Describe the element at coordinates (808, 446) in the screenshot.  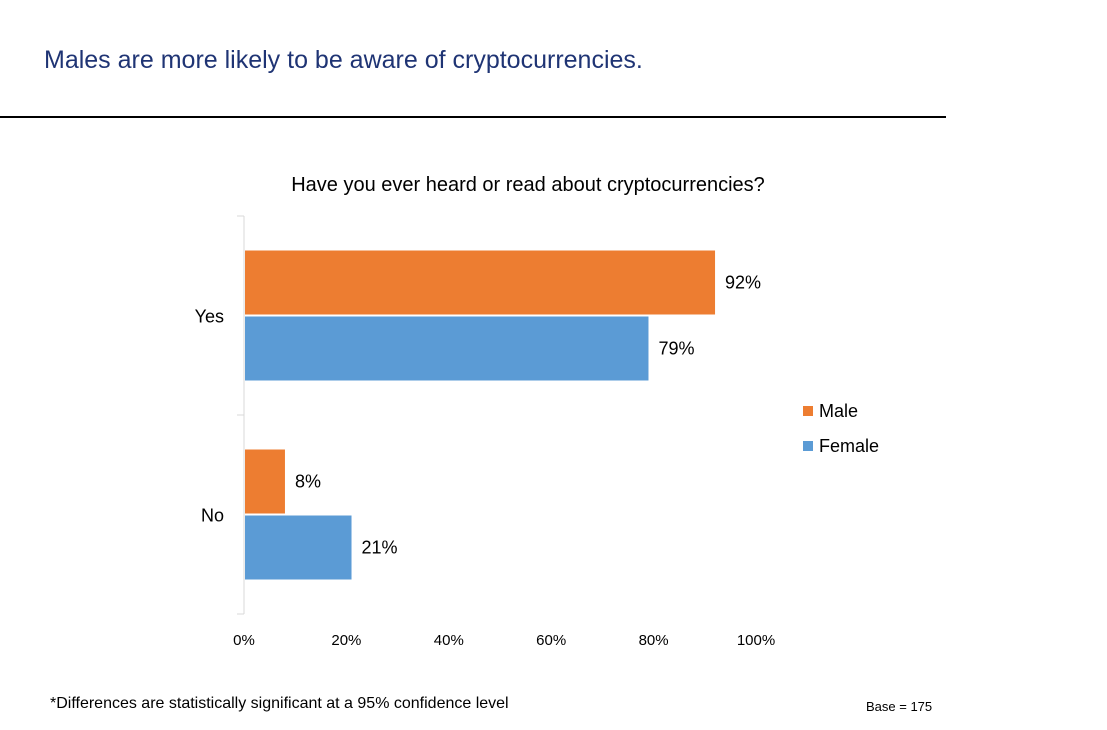
I see `legend-swatch-female` at that location.